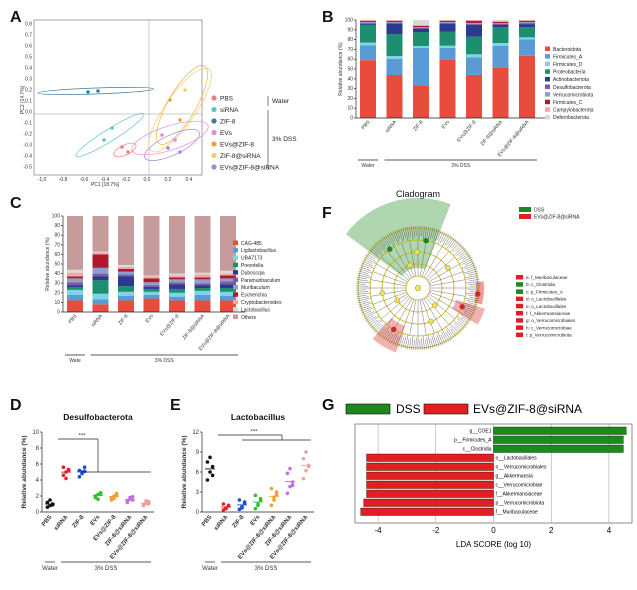 This screenshot has height=590, width=637. I want to click on pca-y-tick: -0.5, so click(27, 168).